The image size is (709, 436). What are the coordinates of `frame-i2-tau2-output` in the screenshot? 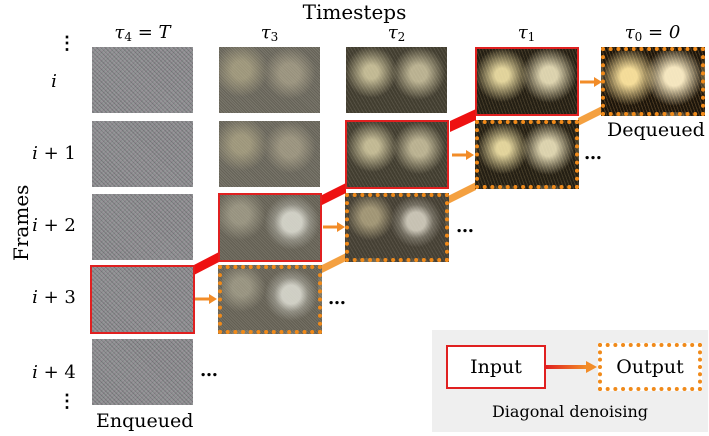 It's located at (397, 227).